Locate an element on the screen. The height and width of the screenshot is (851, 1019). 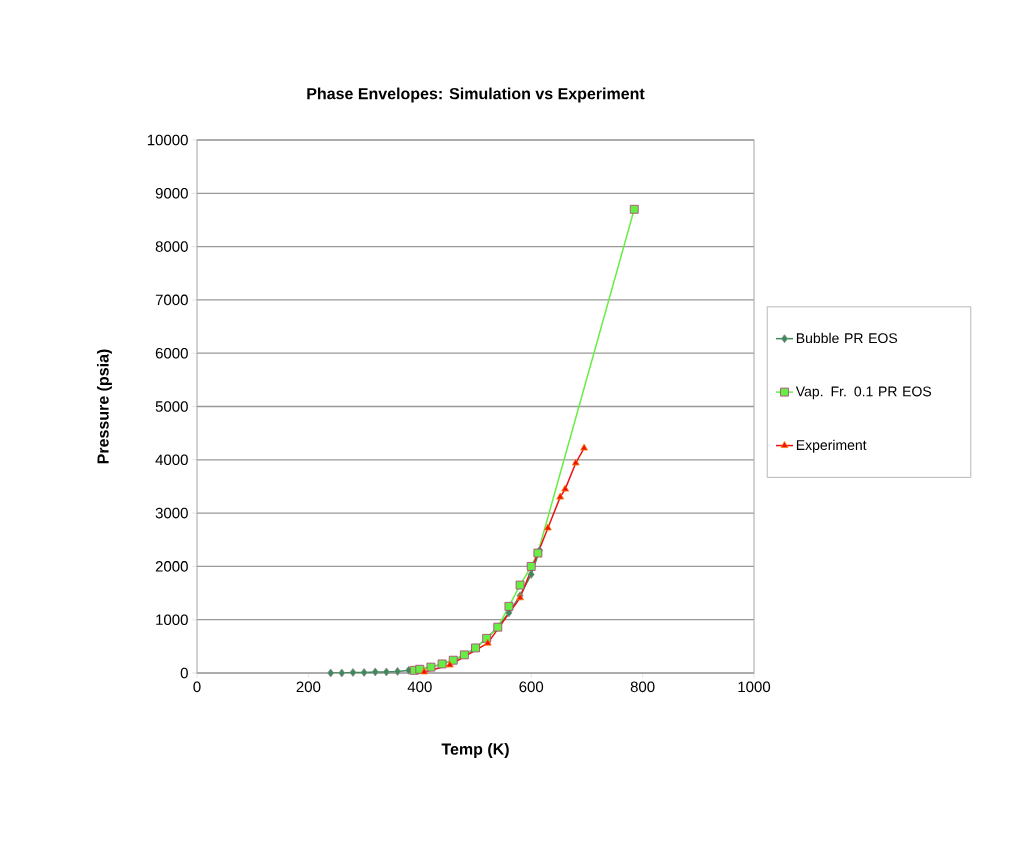
y-axis-title: Pressure (psia) is located at coordinates (104, 406).